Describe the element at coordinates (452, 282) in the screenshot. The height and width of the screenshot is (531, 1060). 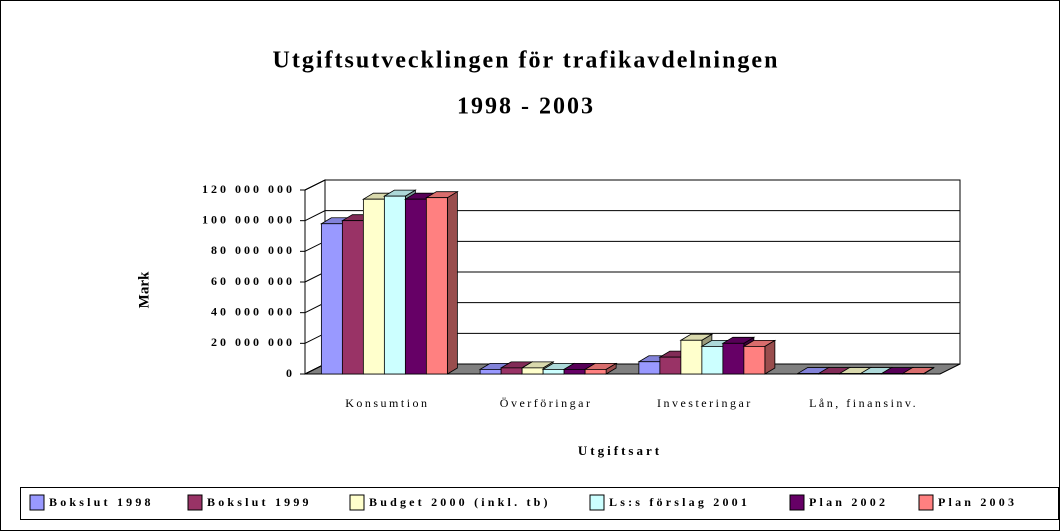
I see `bar-side` at that location.